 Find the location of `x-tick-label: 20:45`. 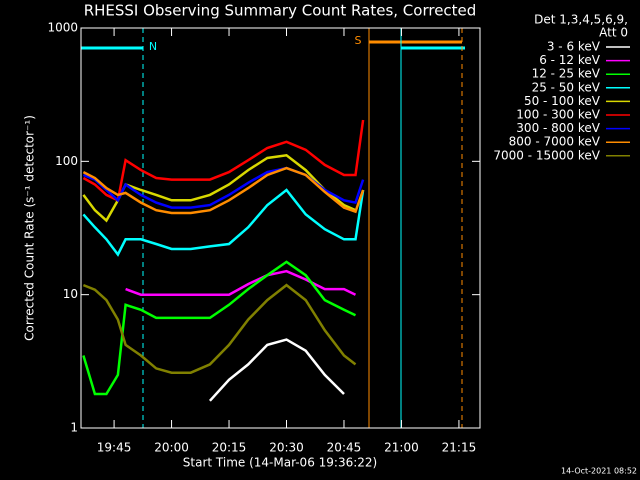

x-tick-label: 20:45 is located at coordinates (344, 448).